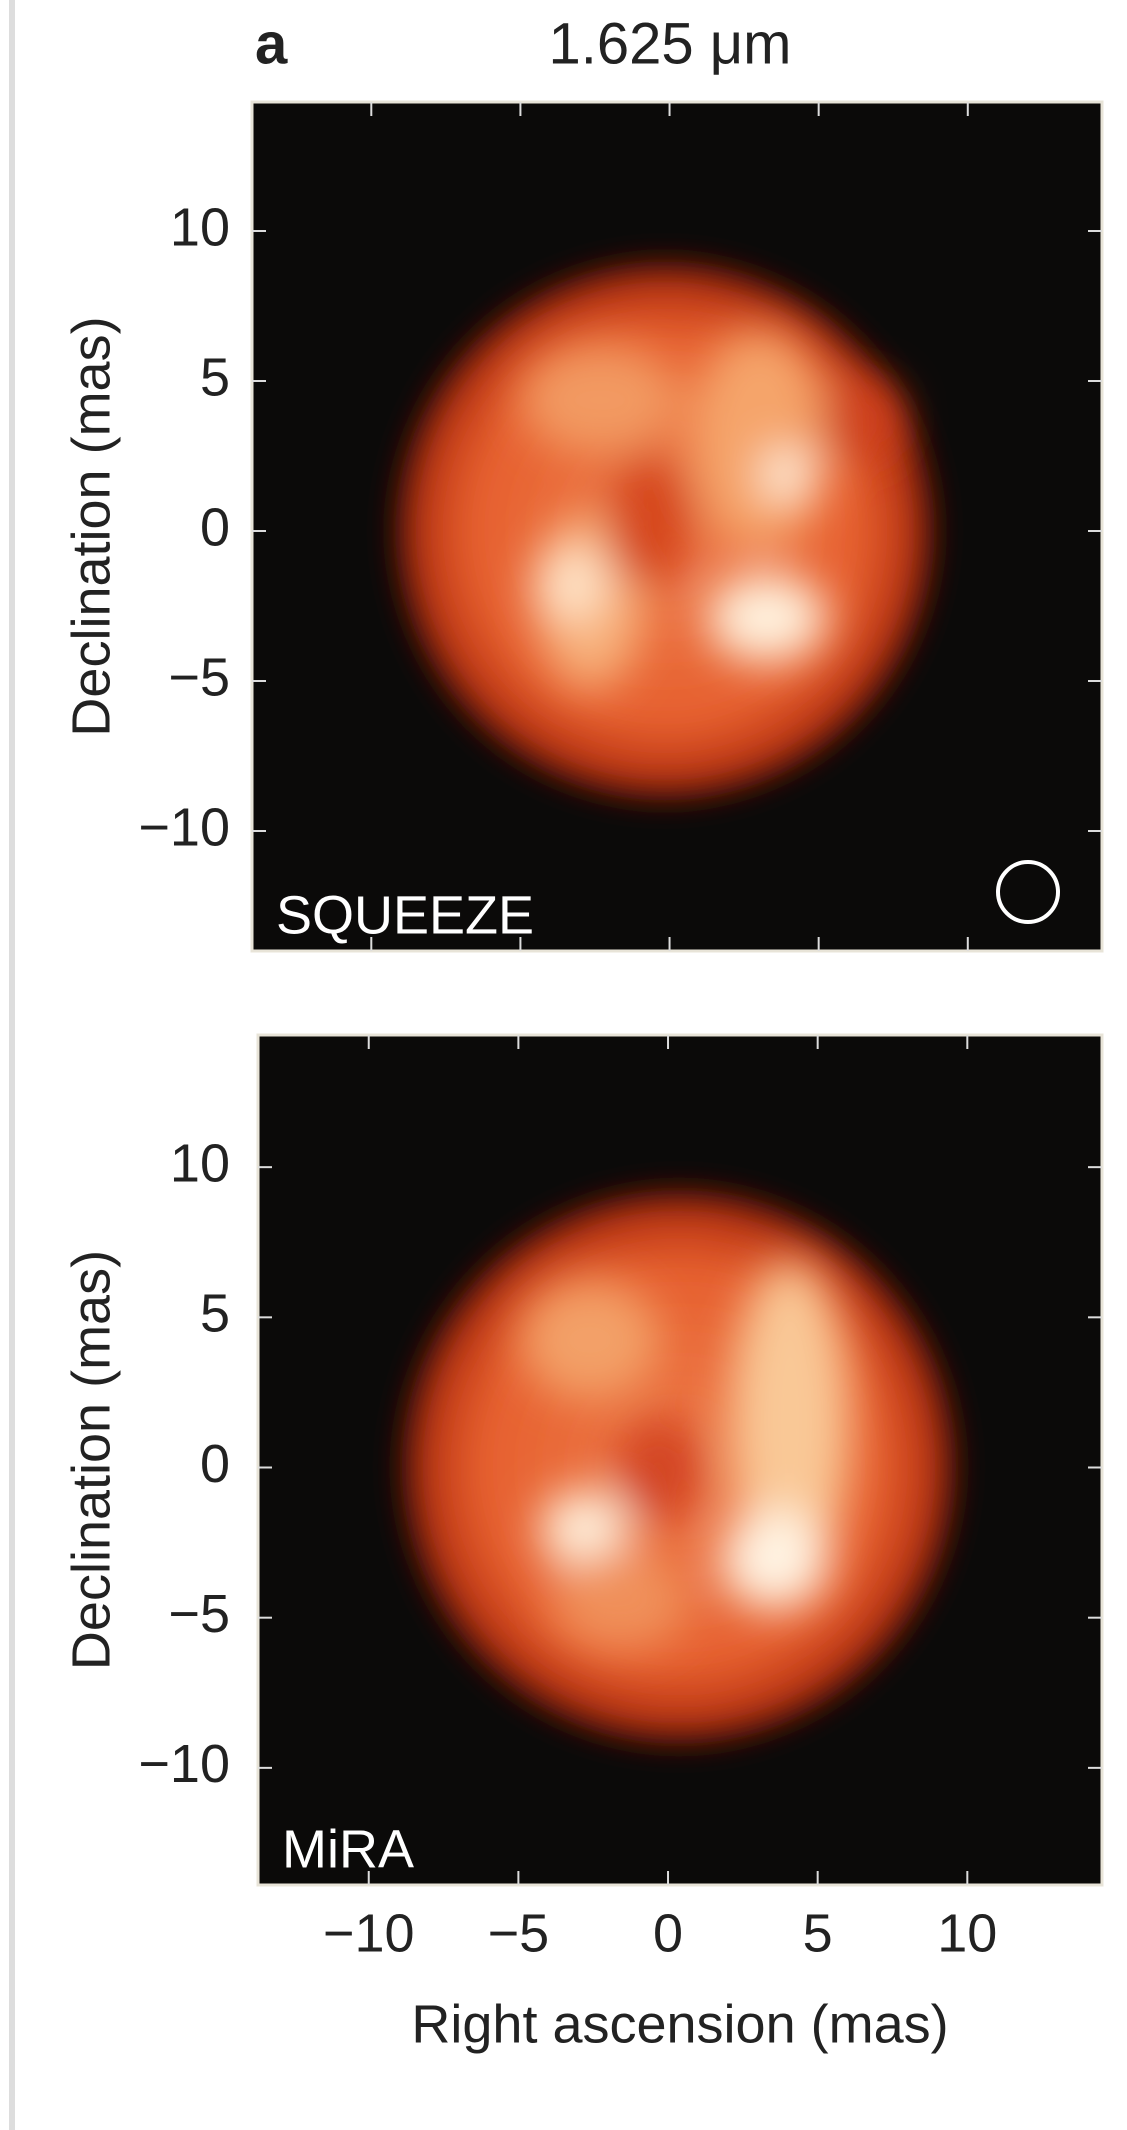 The width and height of the screenshot is (1127, 2130). What do you see at coordinates (679, 2024) in the screenshot?
I see `x-axis-title: Right ascension (mas)` at bounding box center [679, 2024].